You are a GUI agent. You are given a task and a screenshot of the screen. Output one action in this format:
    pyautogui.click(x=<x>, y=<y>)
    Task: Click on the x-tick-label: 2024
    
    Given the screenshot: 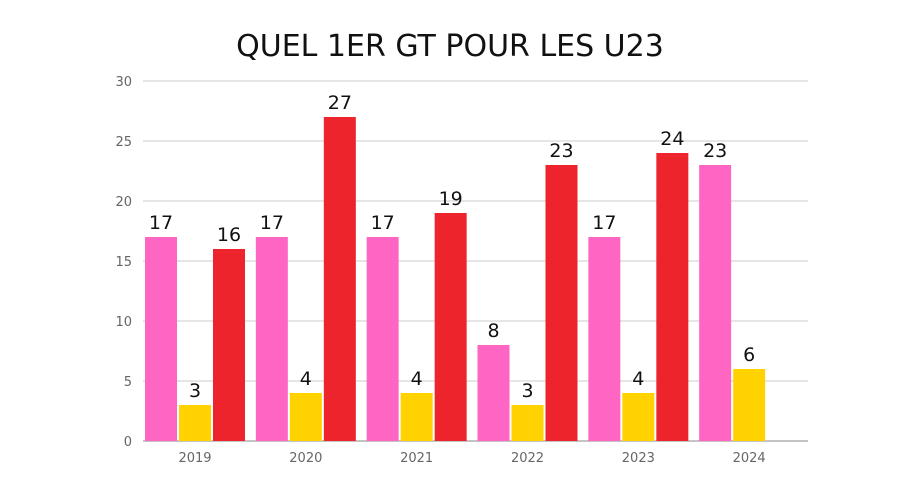 What is the action you would take?
    pyautogui.click(x=749, y=458)
    